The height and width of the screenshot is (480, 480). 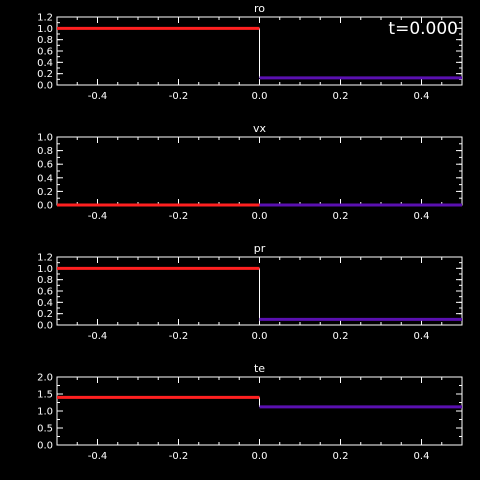 I want to click on panel-title: te, so click(x=259, y=368).